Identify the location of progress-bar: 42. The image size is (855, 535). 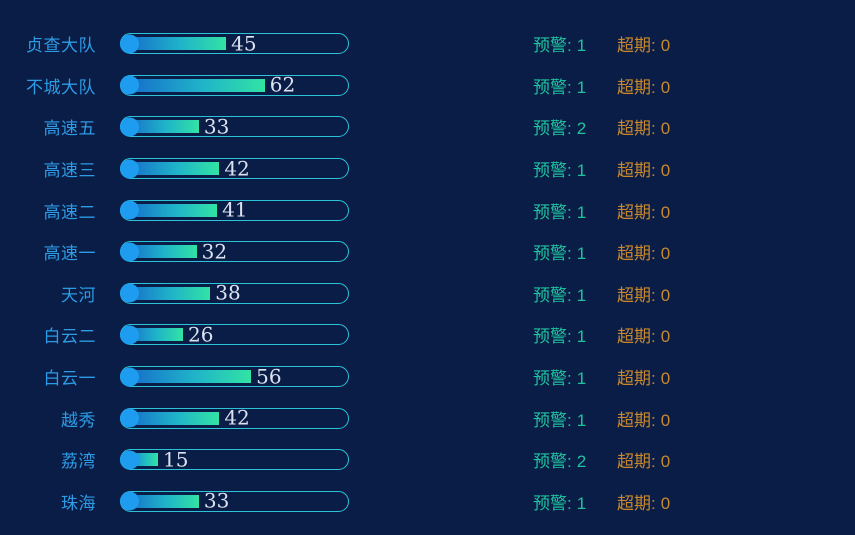
(234, 168).